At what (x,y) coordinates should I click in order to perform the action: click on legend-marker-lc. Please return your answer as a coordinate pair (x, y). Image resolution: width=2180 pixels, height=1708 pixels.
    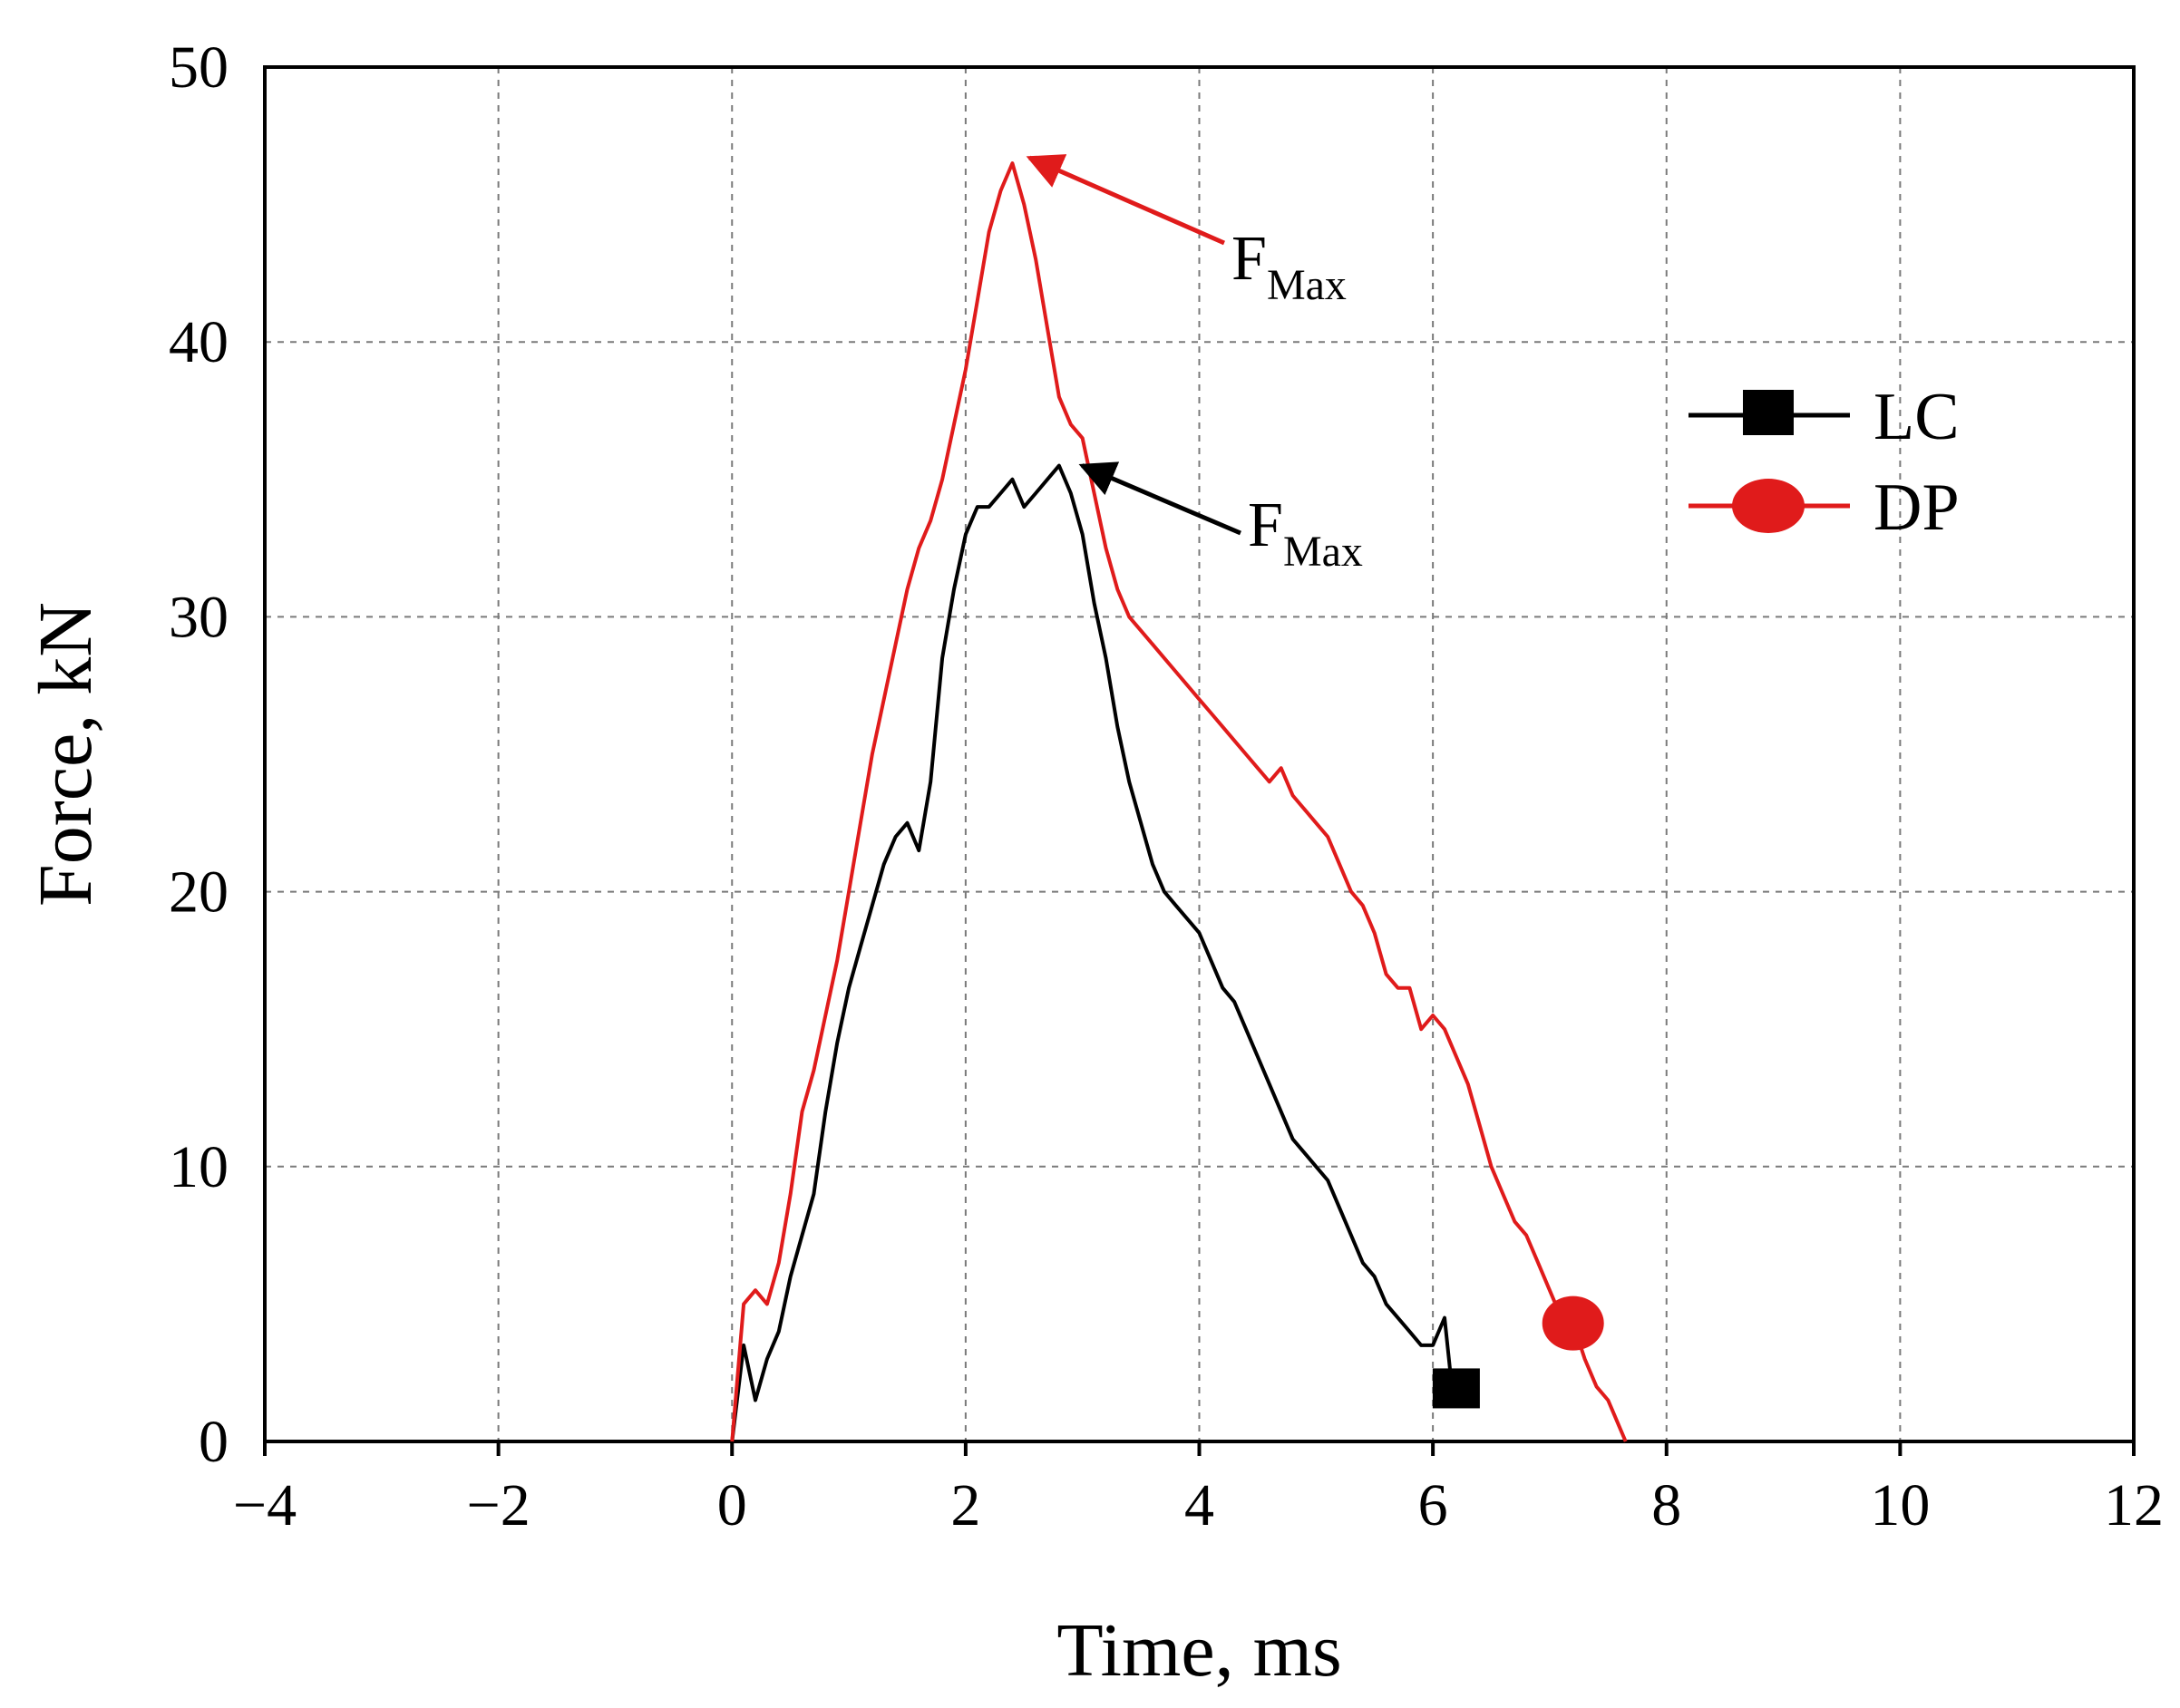
    Looking at the image, I should click on (1768, 412).